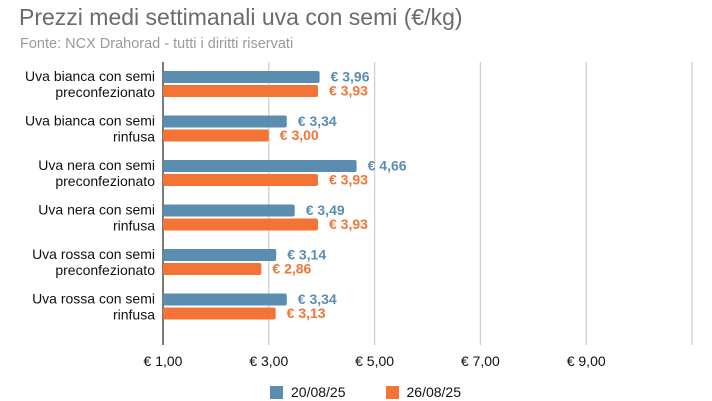 This screenshot has height=401, width=712. I want to click on x-tick-label: € 9,00, so click(586, 361).